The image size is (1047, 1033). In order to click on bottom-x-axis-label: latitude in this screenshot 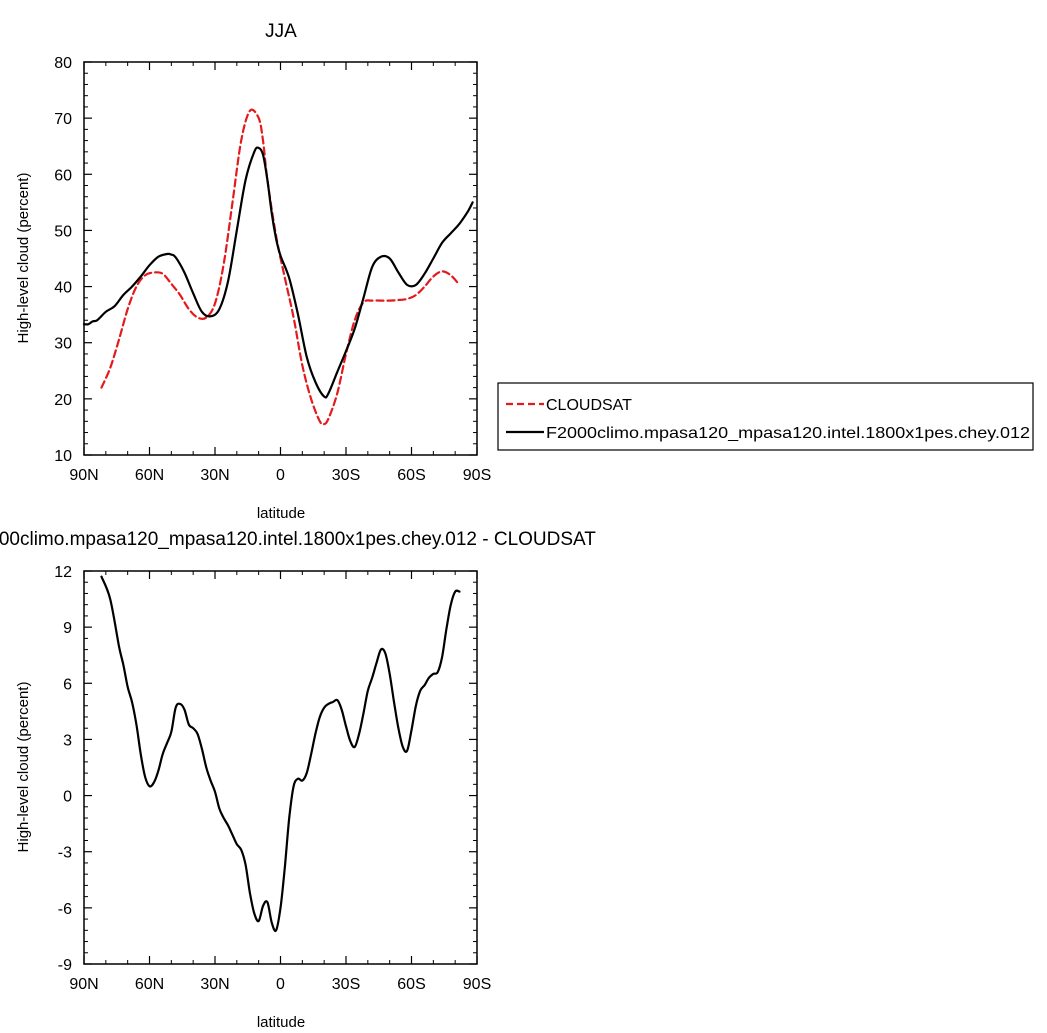, I will do `click(281, 1022)`.